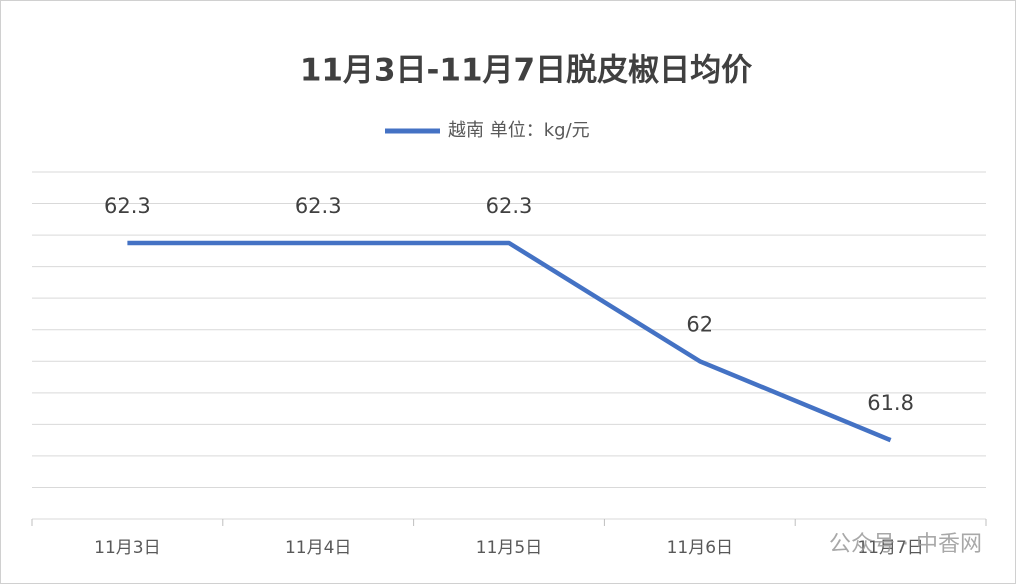 Image resolution: width=1016 pixels, height=584 pixels. What do you see at coordinates (127, 548) in the screenshot?
I see `x-tick-label: 11月3日` at bounding box center [127, 548].